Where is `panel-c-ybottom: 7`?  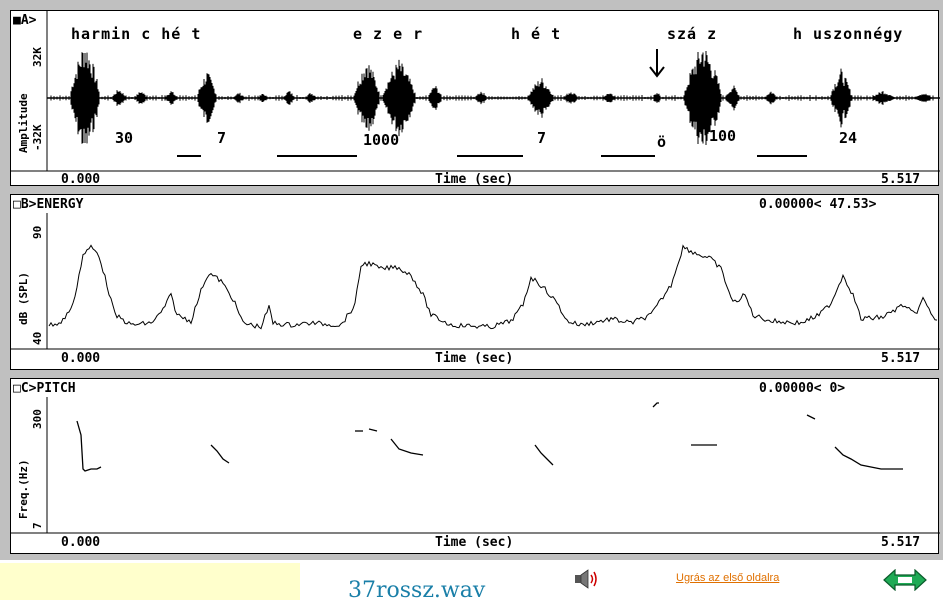 panel-c-ybottom: 7 is located at coordinates (37, 525).